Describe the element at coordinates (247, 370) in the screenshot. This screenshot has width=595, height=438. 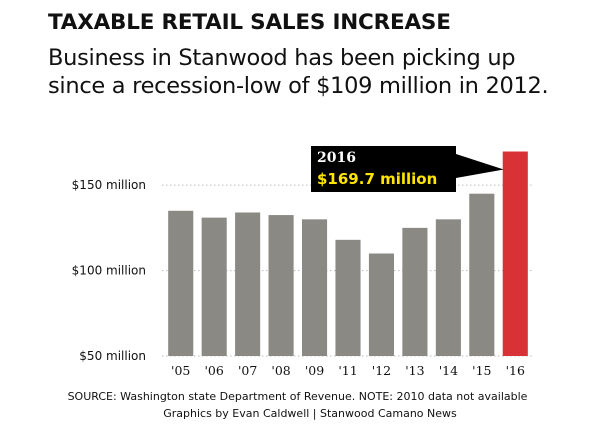
I see `x-tick-label: '07` at that location.